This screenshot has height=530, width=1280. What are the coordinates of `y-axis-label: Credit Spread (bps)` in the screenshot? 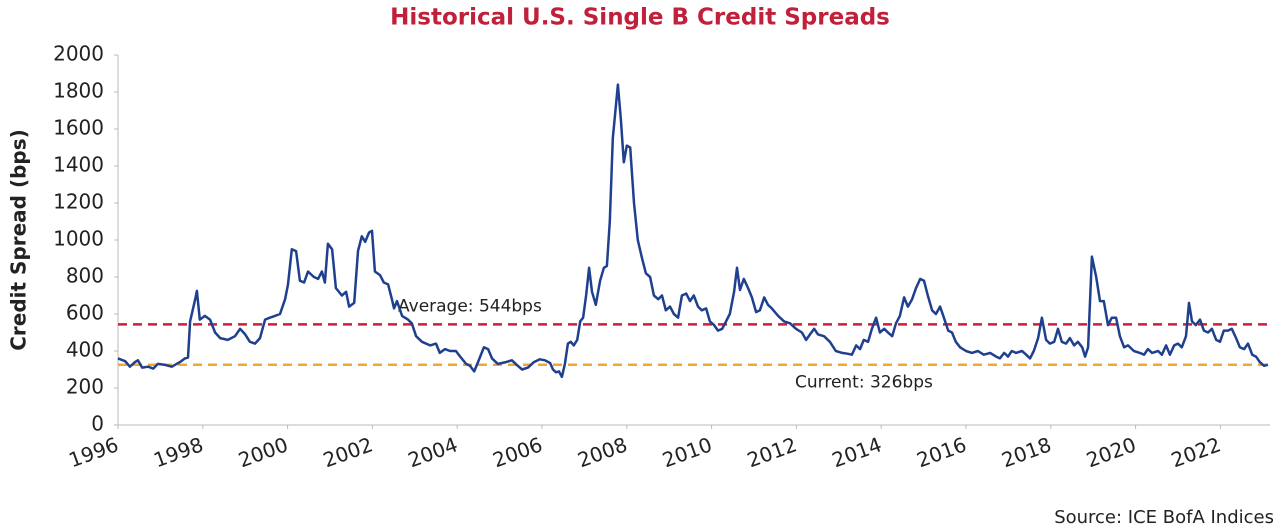 It's located at (19, 240).